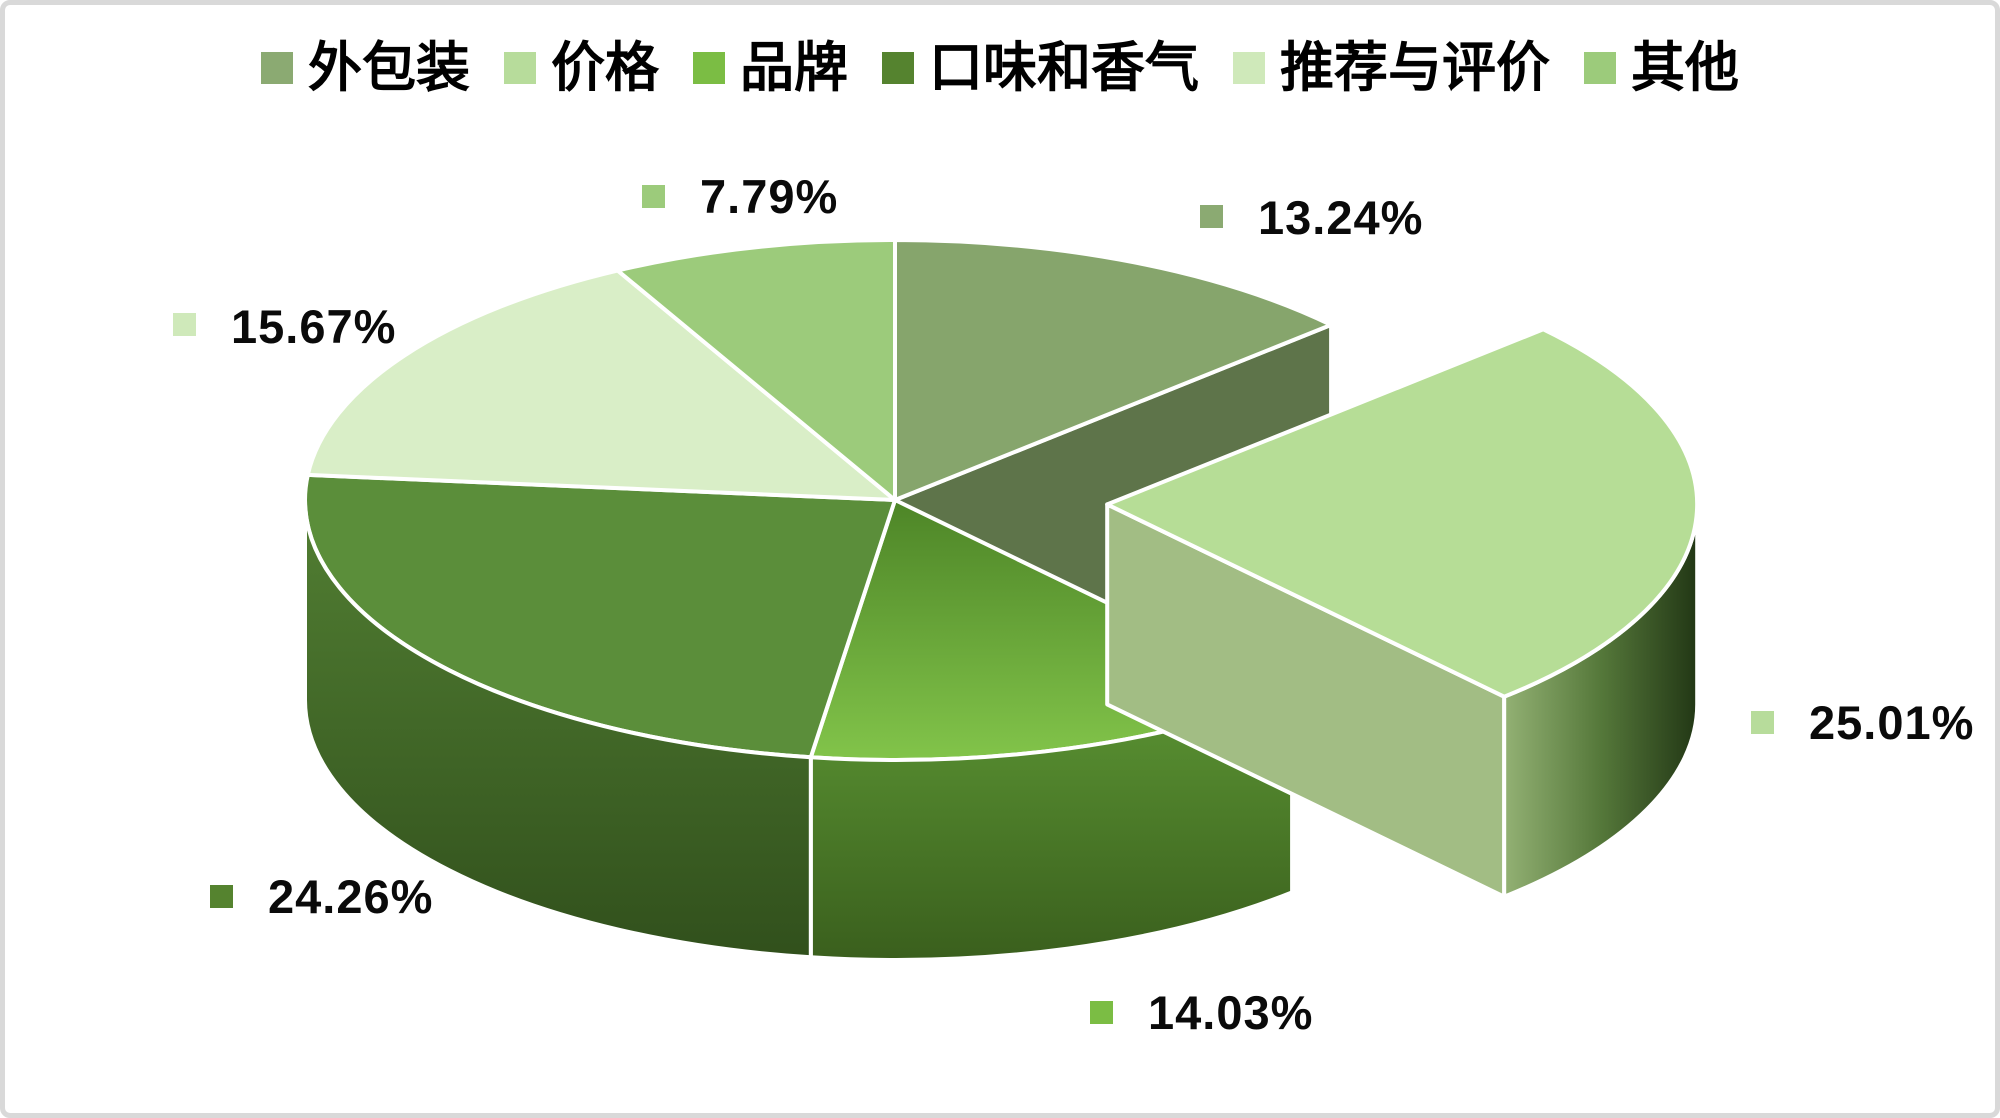 The height and width of the screenshot is (1118, 2000). What do you see at coordinates (1685, 68) in the screenshot?
I see `legend-label: 其他` at bounding box center [1685, 68].